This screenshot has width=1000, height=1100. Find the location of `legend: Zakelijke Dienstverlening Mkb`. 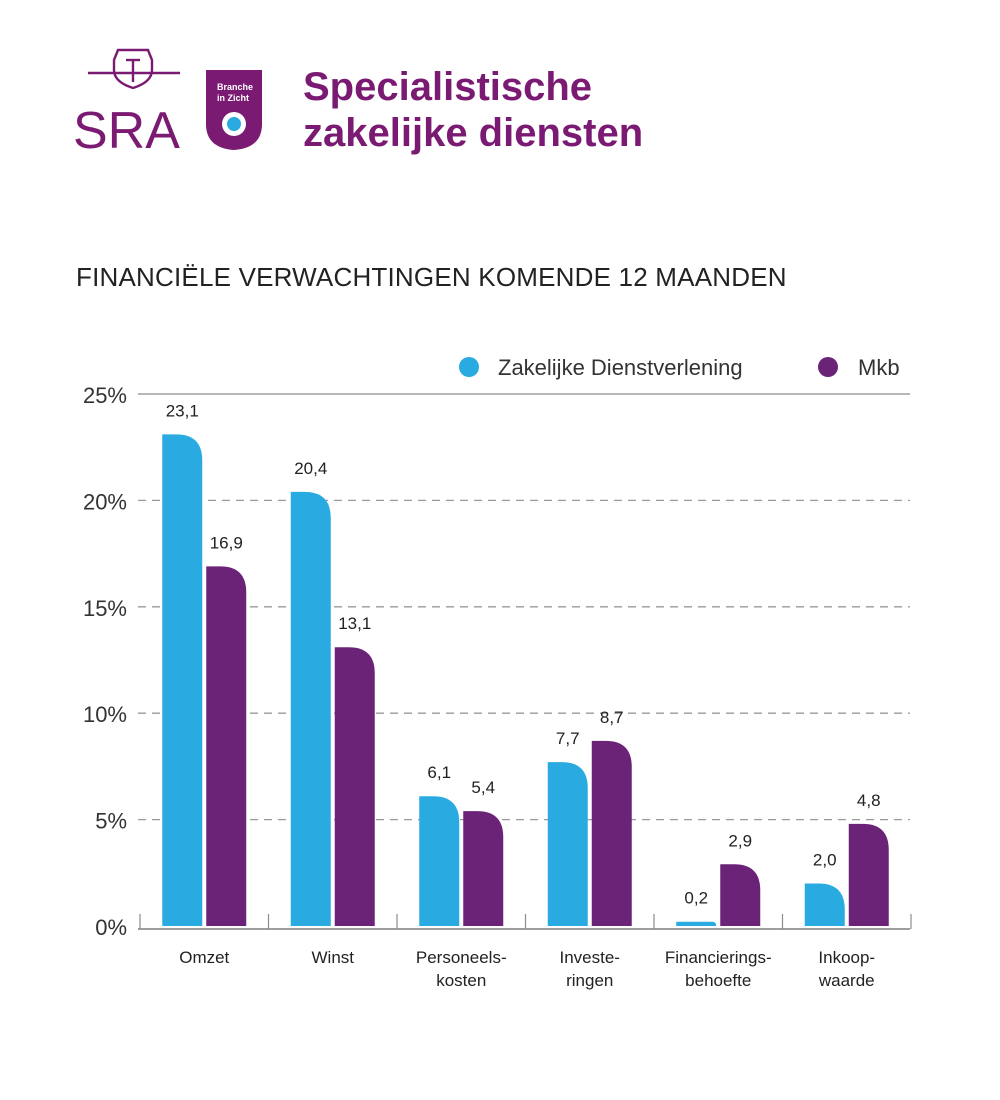

legend: Zakelijke Dienstverlening Mkb is located at coordinates (679, 367).